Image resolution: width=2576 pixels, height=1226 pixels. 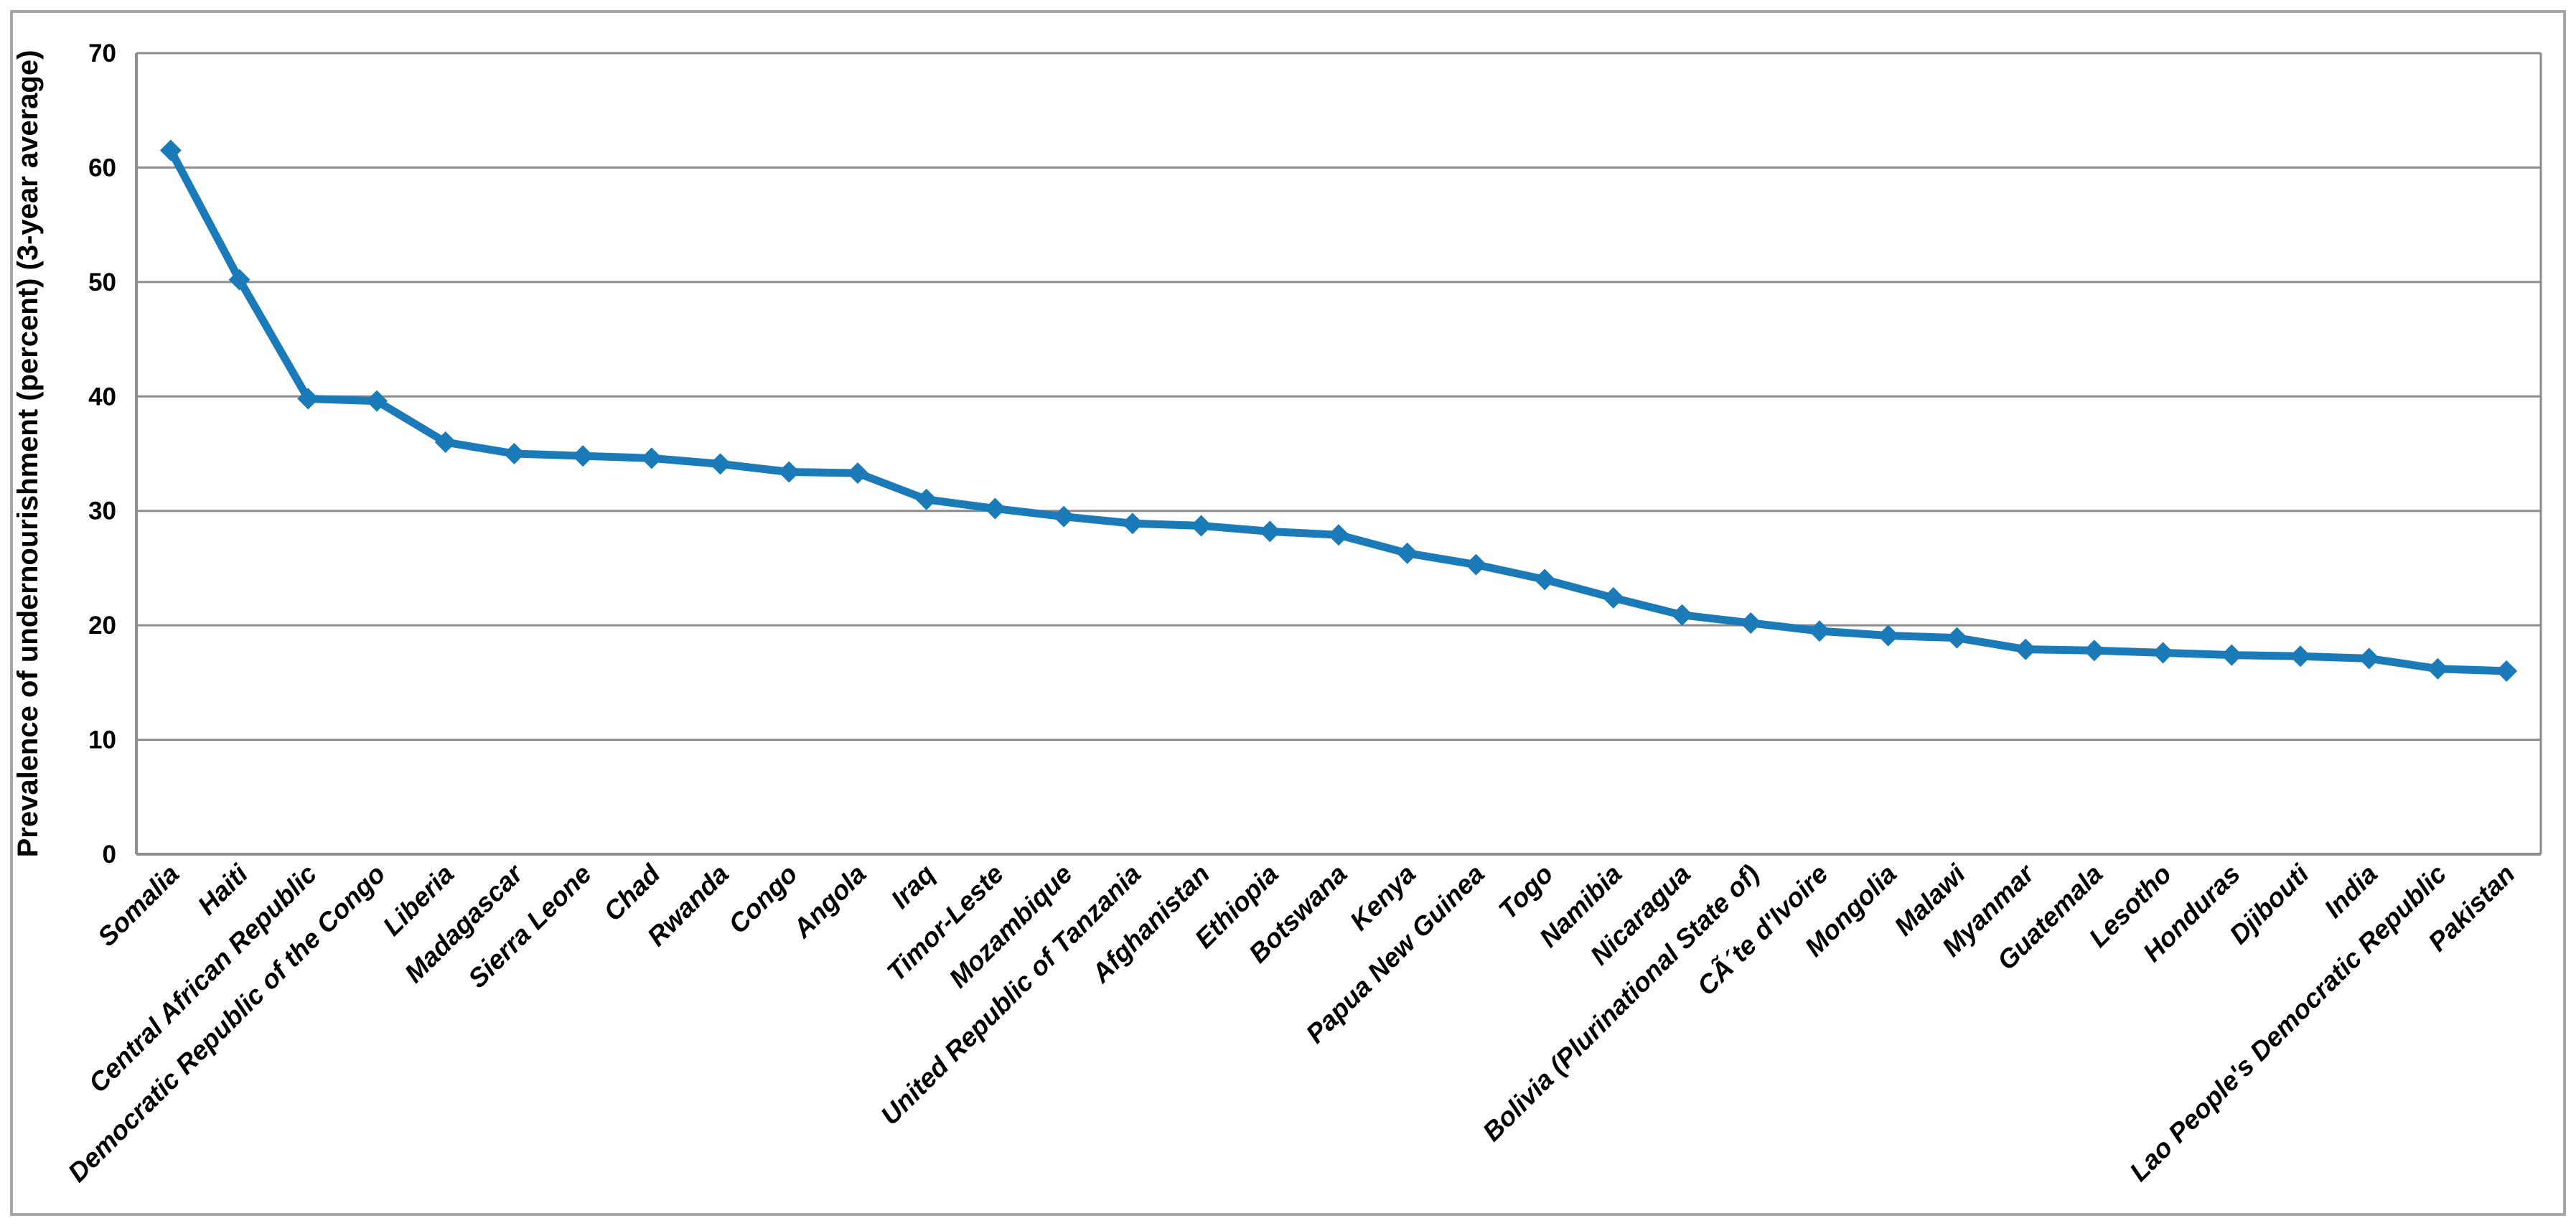 I want to click on y-tick-label-10: 10, so click(x=102, y=740).